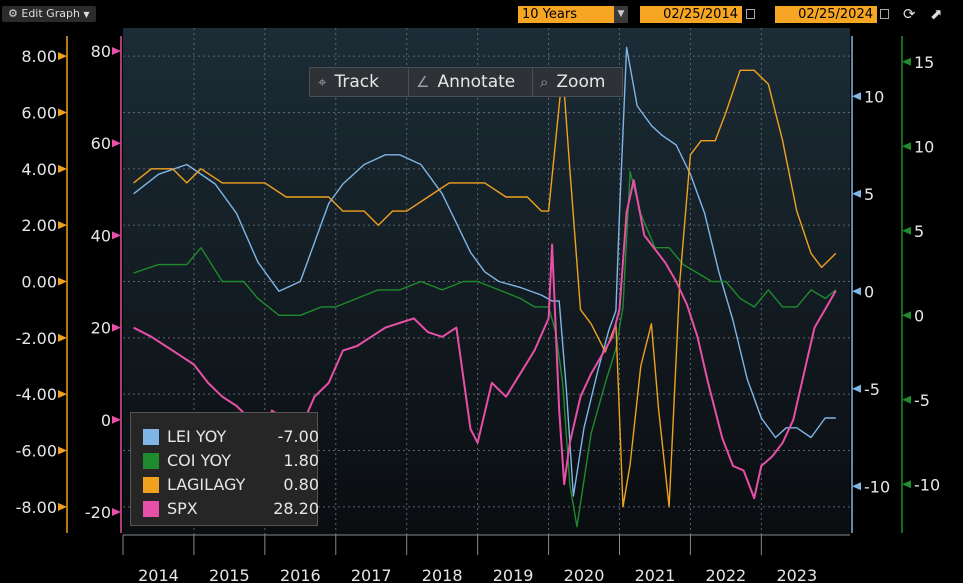 This screenshot has width=963, height=583. What do you see at coordinates (206, 484) in the screenshot?
I see `legend-name: LAGILAGY` at bounding box center [206, 484].